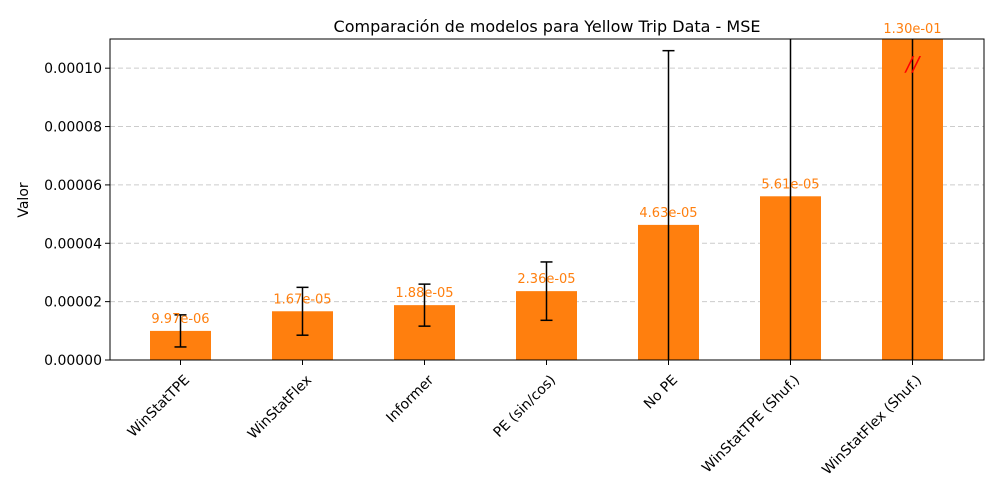 The image size is (1000, 500). What do you see at coordinates (302, 299) in the screenshot?
I see `value-label: 1.67e-05` at bounding box center [302, 299].